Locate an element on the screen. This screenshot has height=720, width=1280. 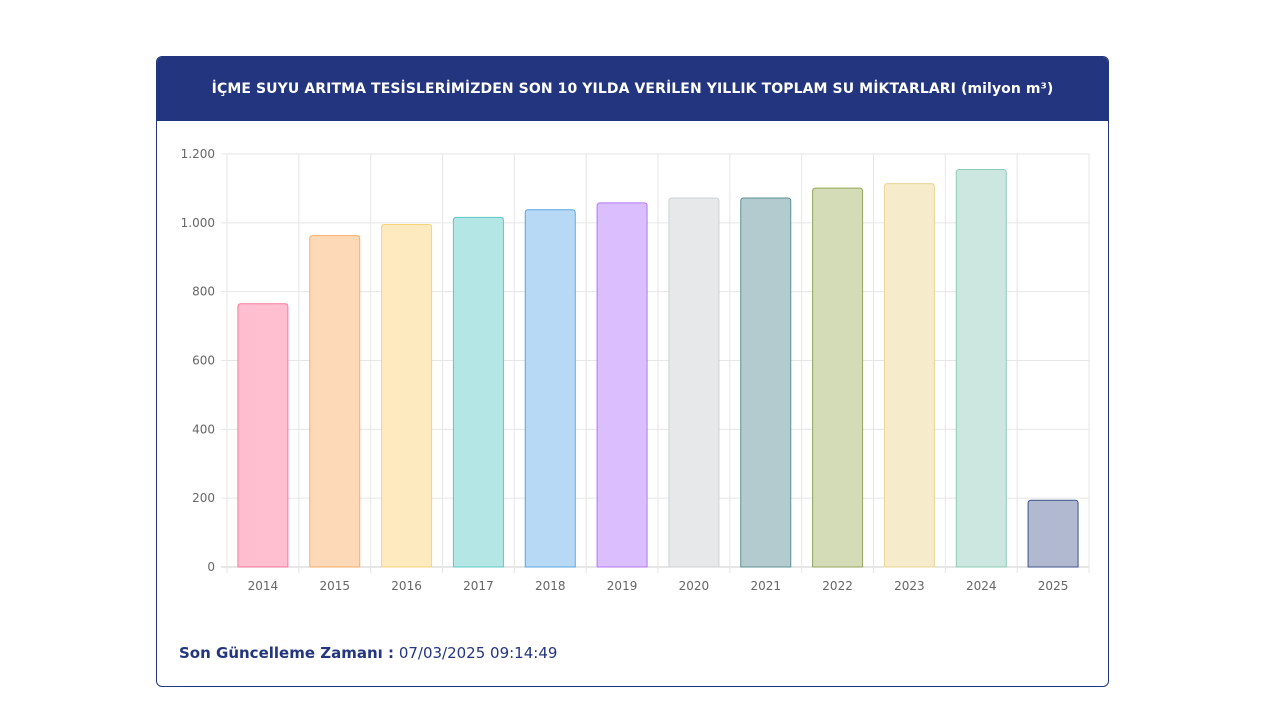
x-tick-label: 2025 is located at coordinates (1053, 586).